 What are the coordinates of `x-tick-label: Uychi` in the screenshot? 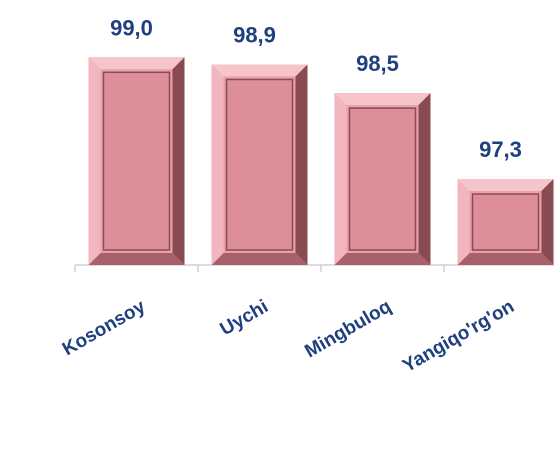 It's located at (244, 318).